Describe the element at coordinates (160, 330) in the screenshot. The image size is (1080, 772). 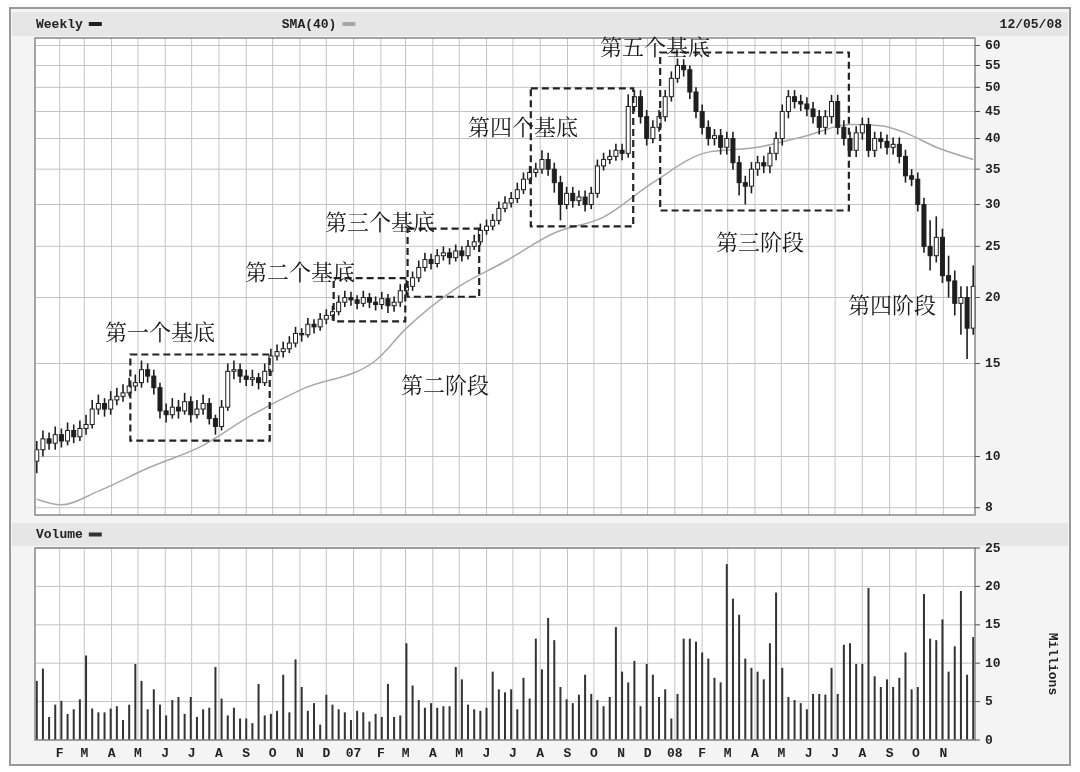
I see `annotation: 第一个基底` at that location.